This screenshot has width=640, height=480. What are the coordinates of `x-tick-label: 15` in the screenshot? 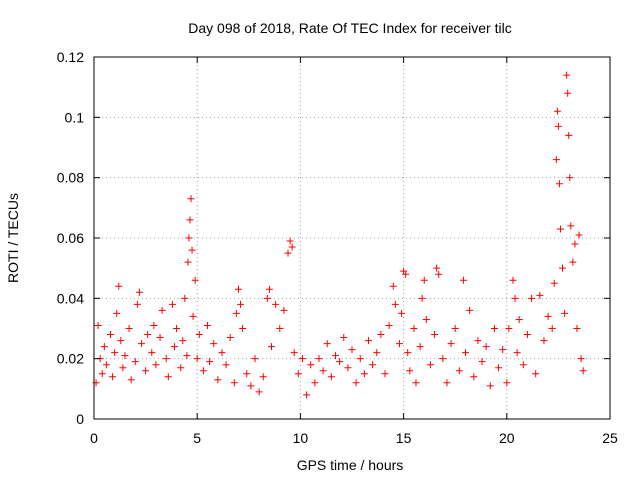 It's located at (404, 438).